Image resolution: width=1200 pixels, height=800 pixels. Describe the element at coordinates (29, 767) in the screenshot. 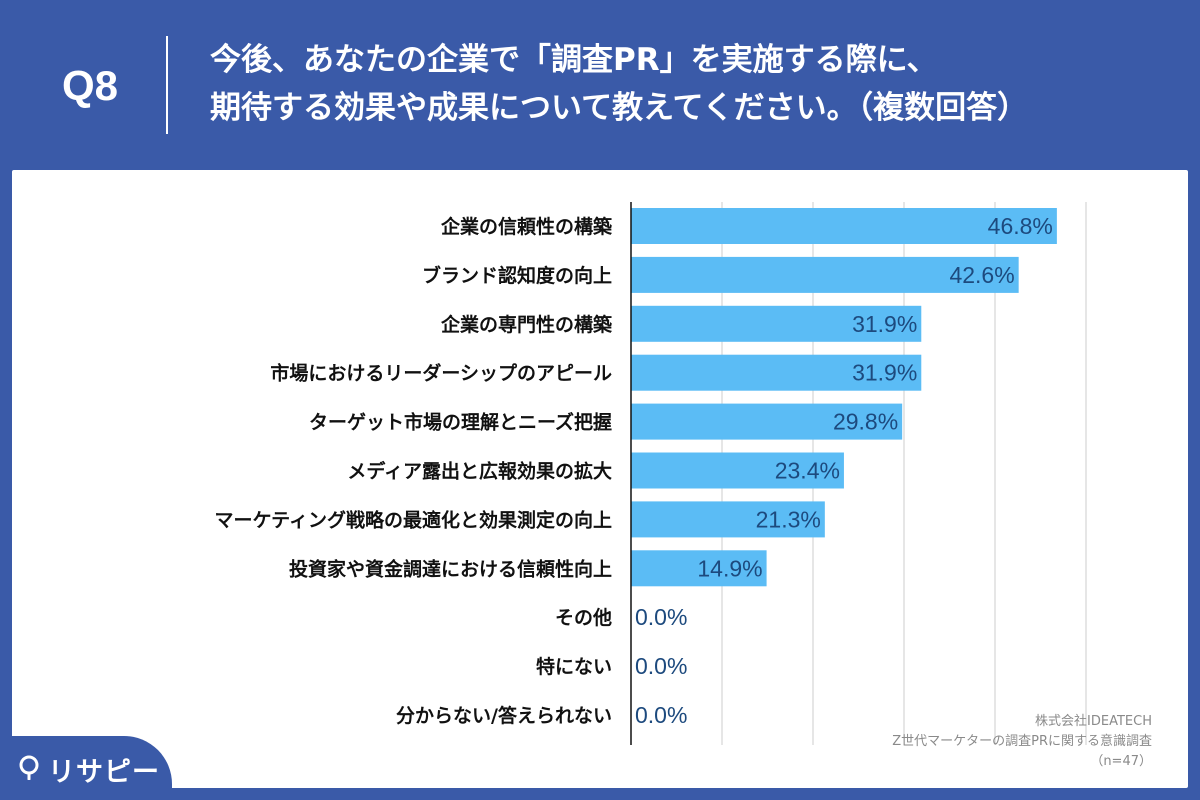

I see `map-pin-icon` at that location.